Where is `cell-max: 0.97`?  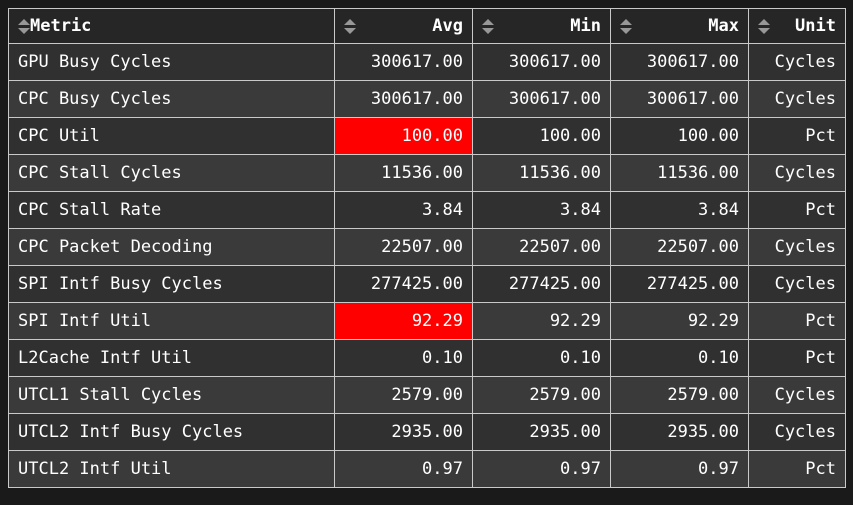
cell-max: 0.97 is located at coordinates (679, 469).